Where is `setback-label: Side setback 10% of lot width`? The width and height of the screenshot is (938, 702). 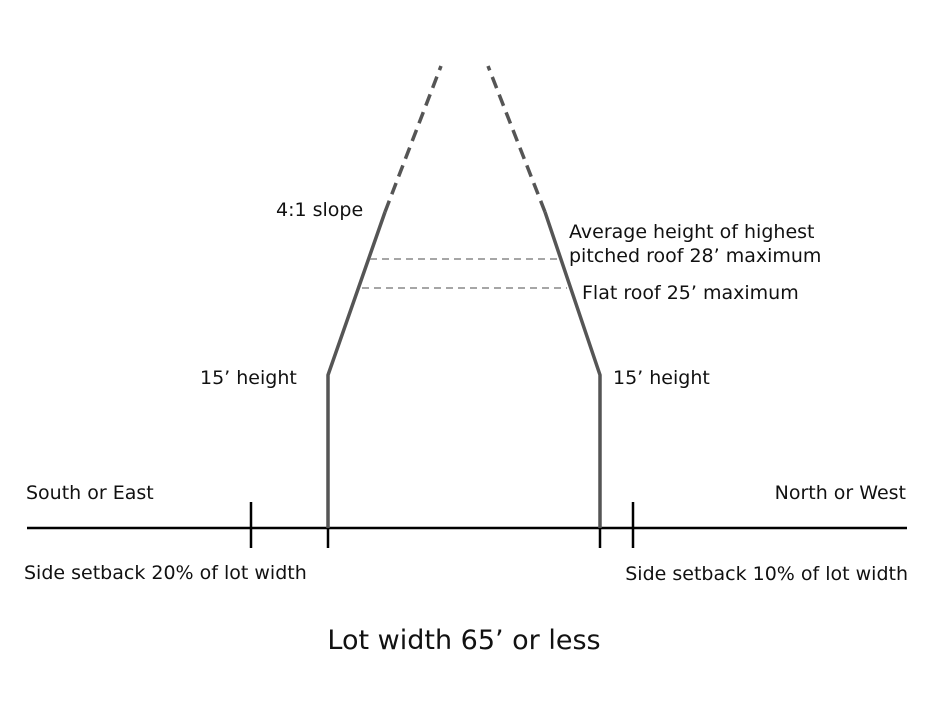 setback-label: Side setback 10% of lot width is located at coordinates (766, 574).